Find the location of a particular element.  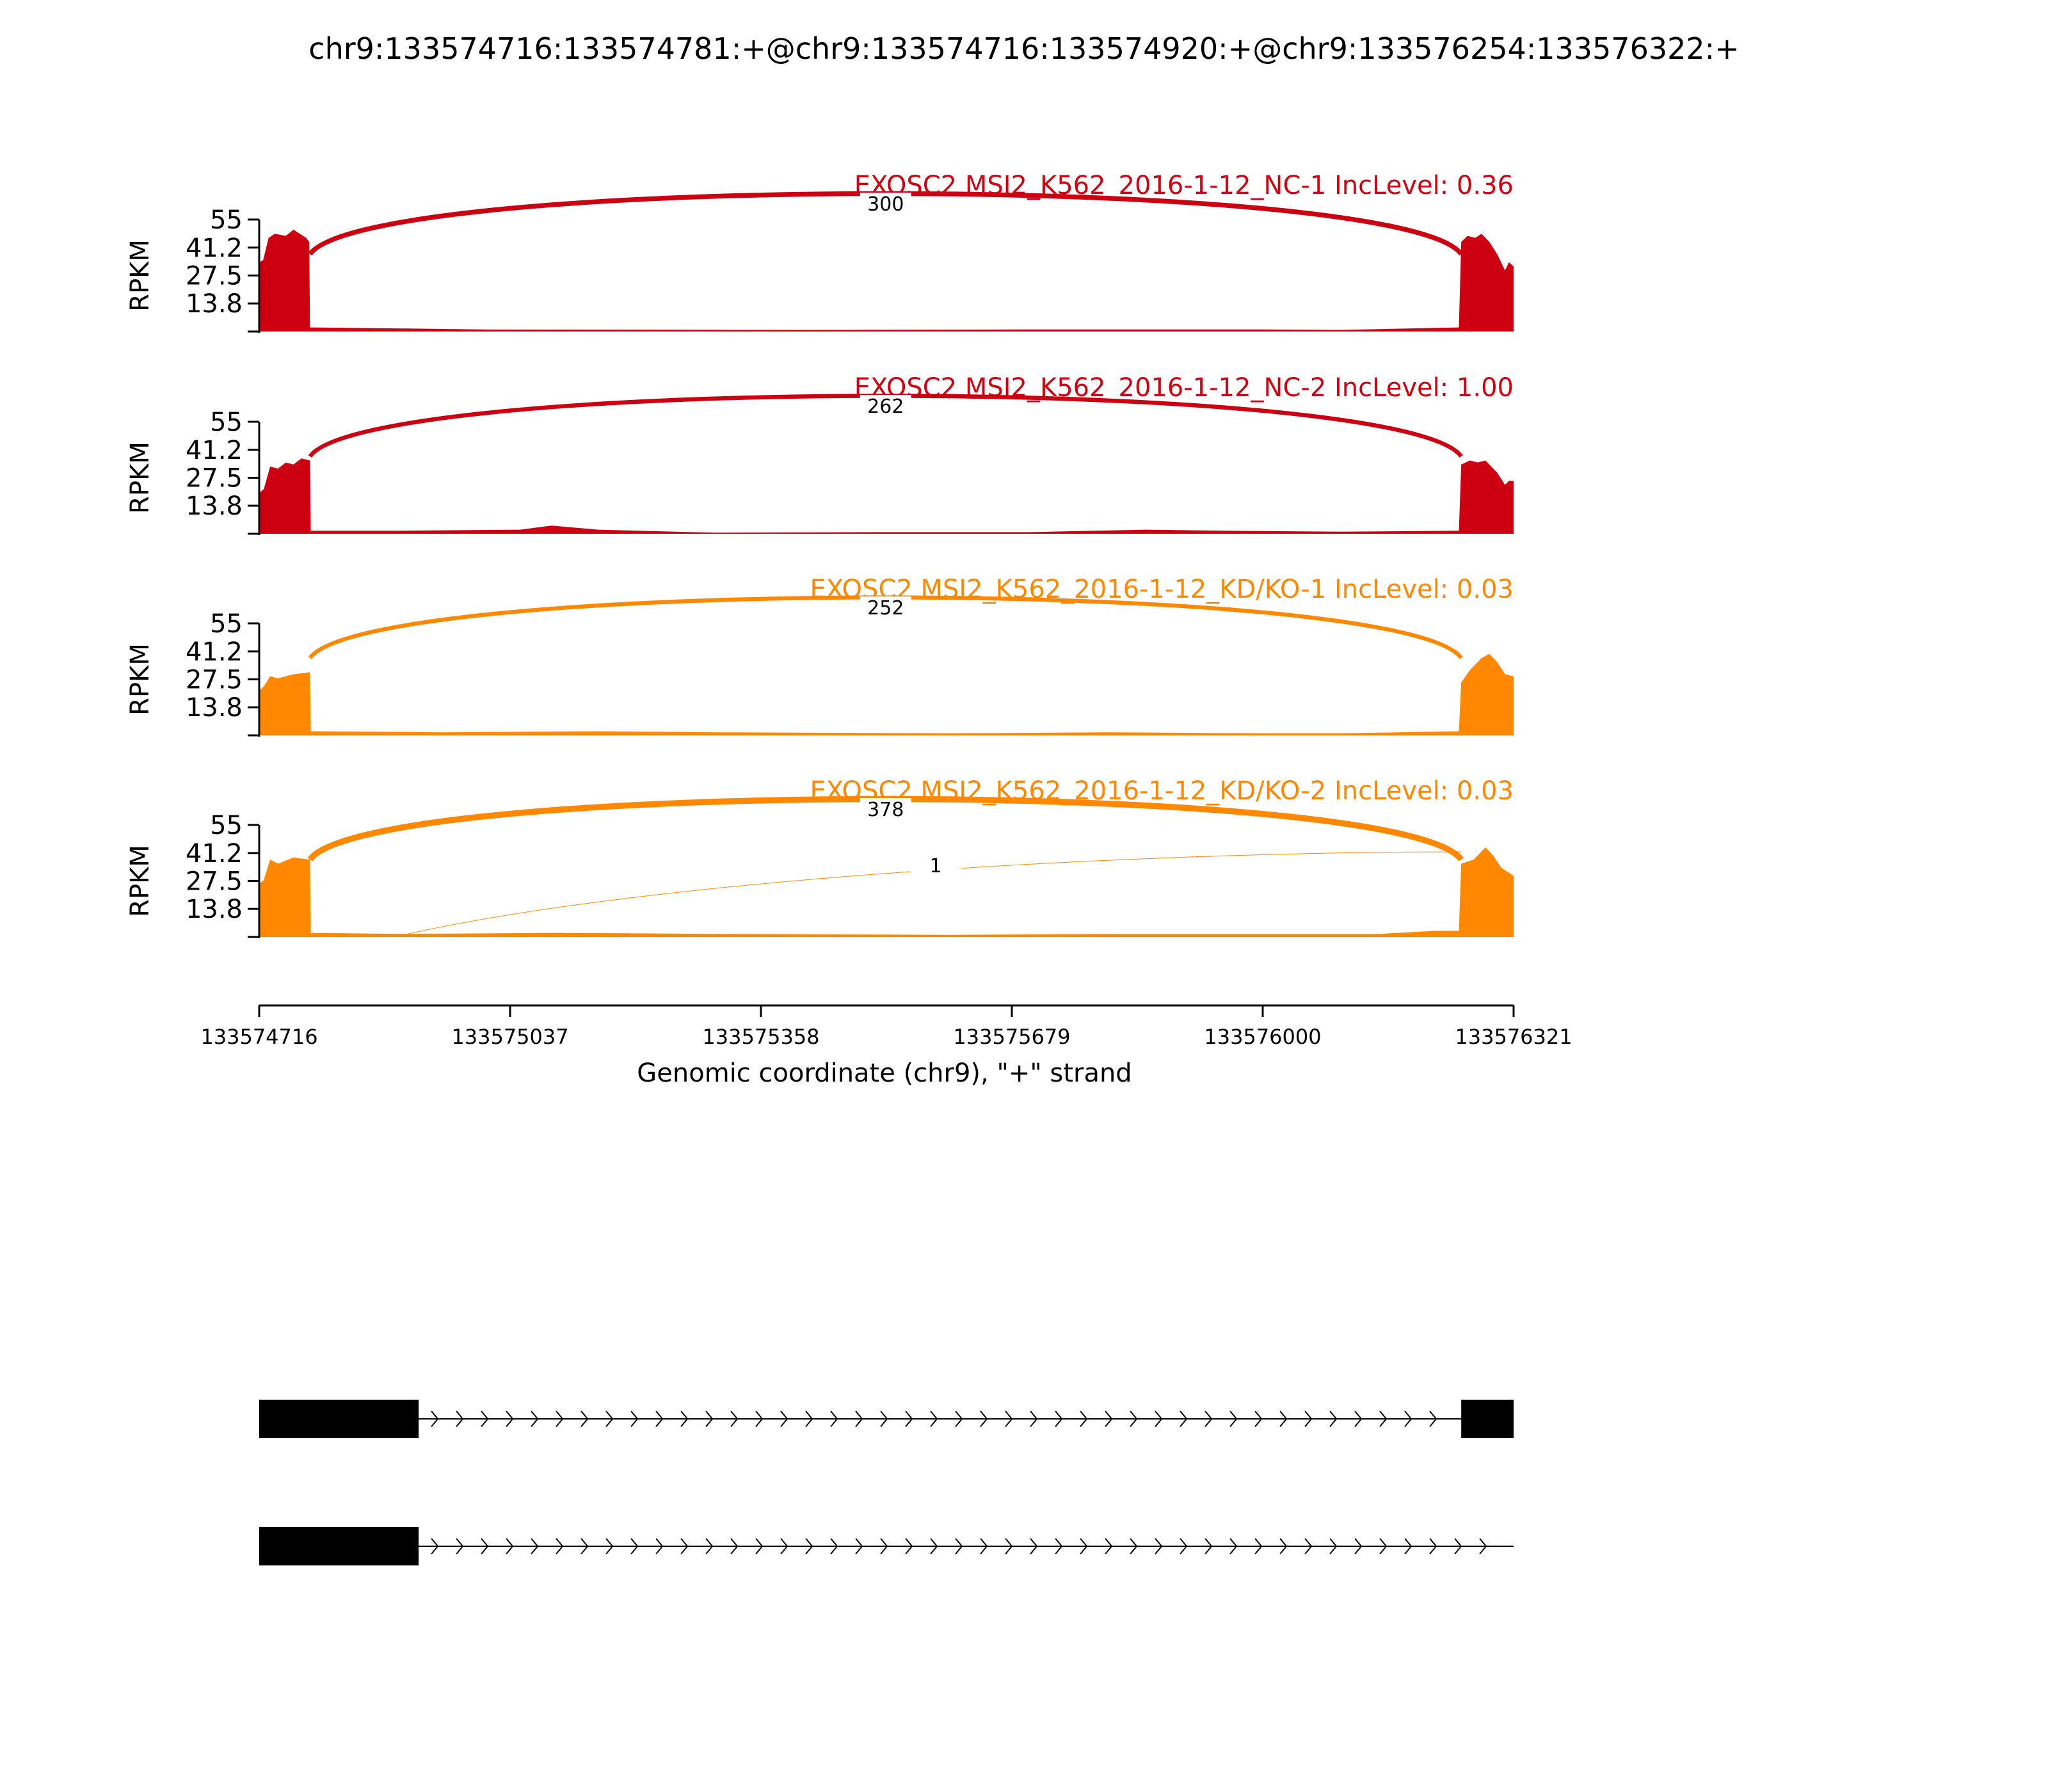

junction-count-label: 262 is located at coordinates (885, 407).